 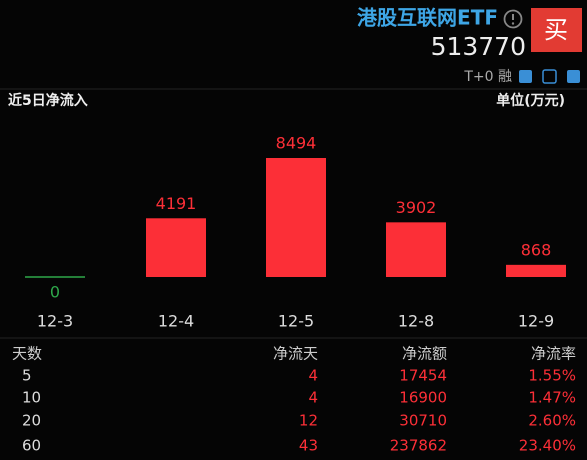 What do you see at coordinates (423, 376) in the screenshot?
I see `table-cell: 17454` at bounding box center [423, 376].